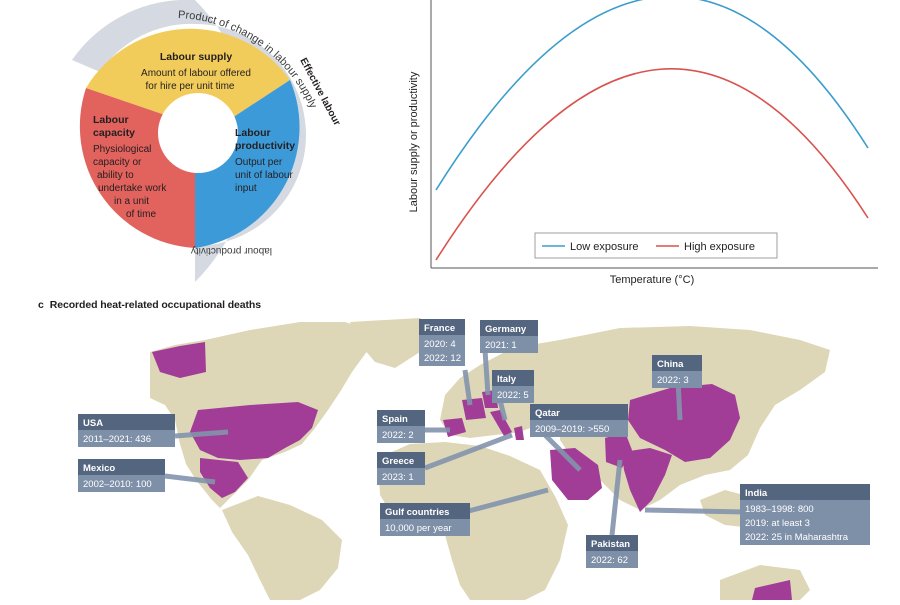  I want to click on callout-qatar: Qatar 2009–2019: >550, so click(579, 420).